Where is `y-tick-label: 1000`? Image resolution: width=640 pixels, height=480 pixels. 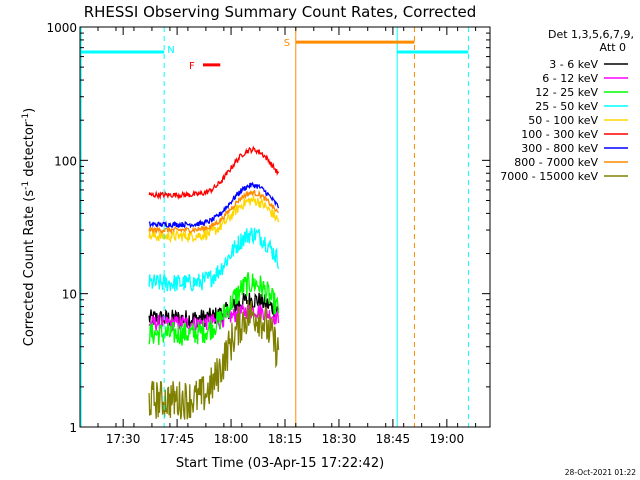 y-tick-label: 1000 is located at coordinates (61, 28).